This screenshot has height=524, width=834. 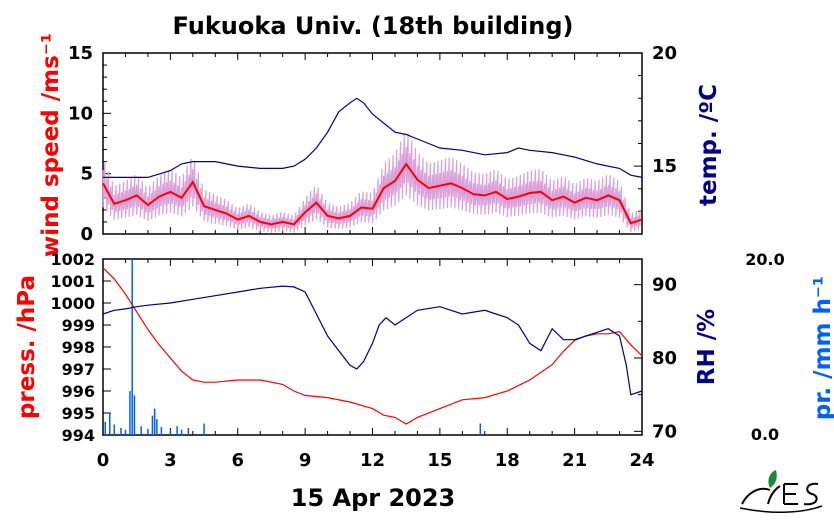 I want to click on x-tick-label: 12, so click(x=372, y=460).